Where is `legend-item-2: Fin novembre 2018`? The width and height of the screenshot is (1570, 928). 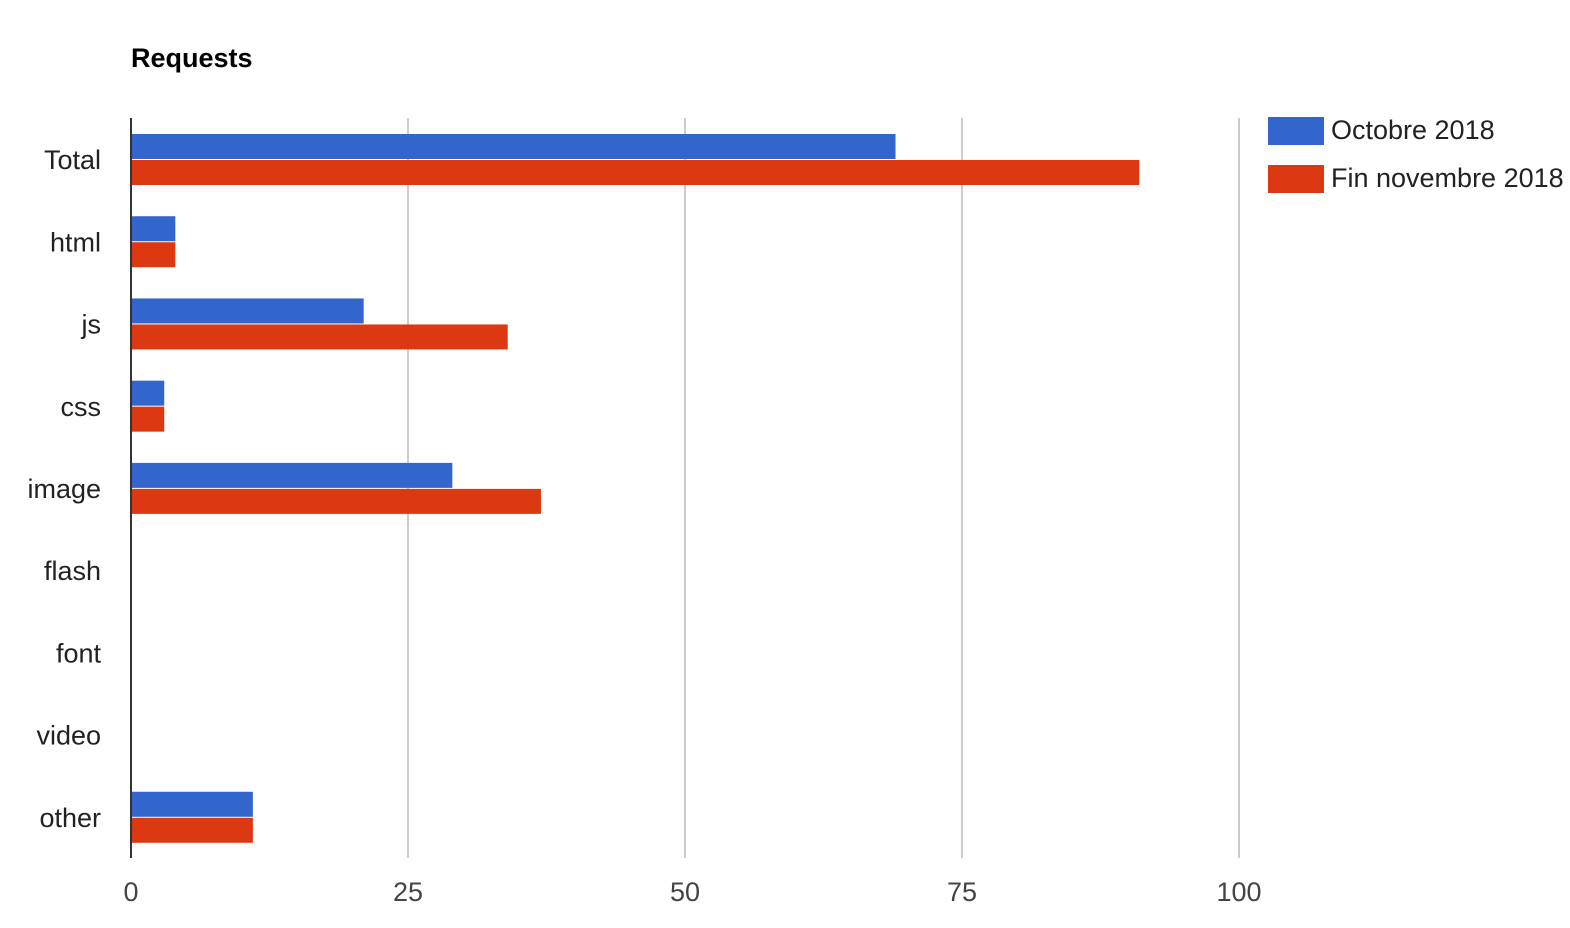
legend-item-2: Fin novembre 2018 is located at coordinates (1416, 178).